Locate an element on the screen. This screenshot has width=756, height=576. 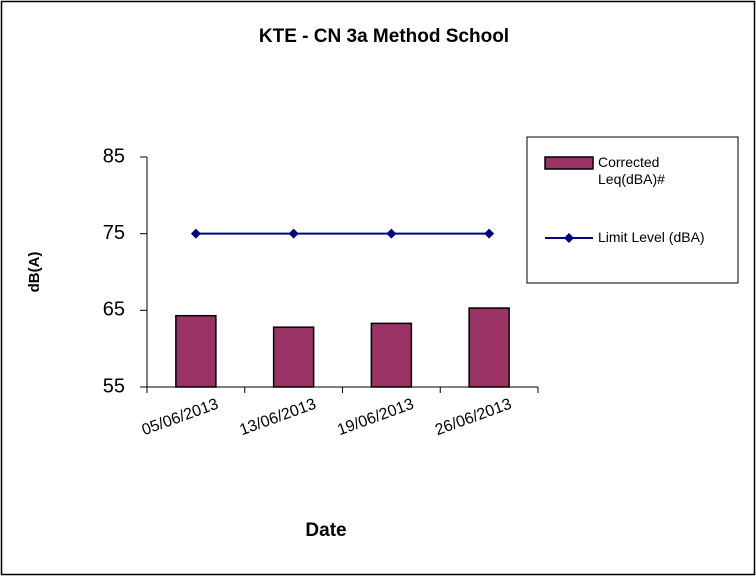
legend-label: Limit Level (dBA) is located at coordinates (651, 237).